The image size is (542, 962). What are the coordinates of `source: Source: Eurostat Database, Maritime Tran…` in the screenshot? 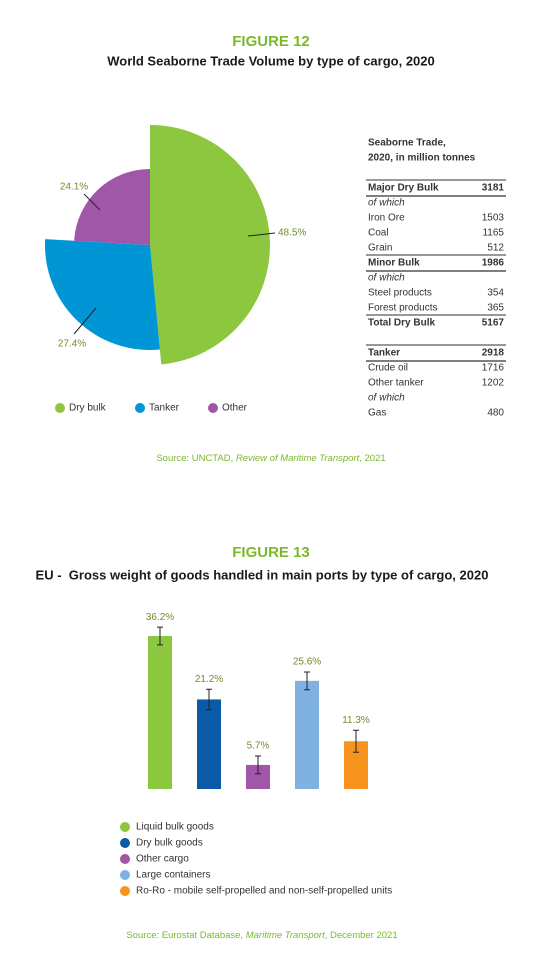 It's located at (261, 935).